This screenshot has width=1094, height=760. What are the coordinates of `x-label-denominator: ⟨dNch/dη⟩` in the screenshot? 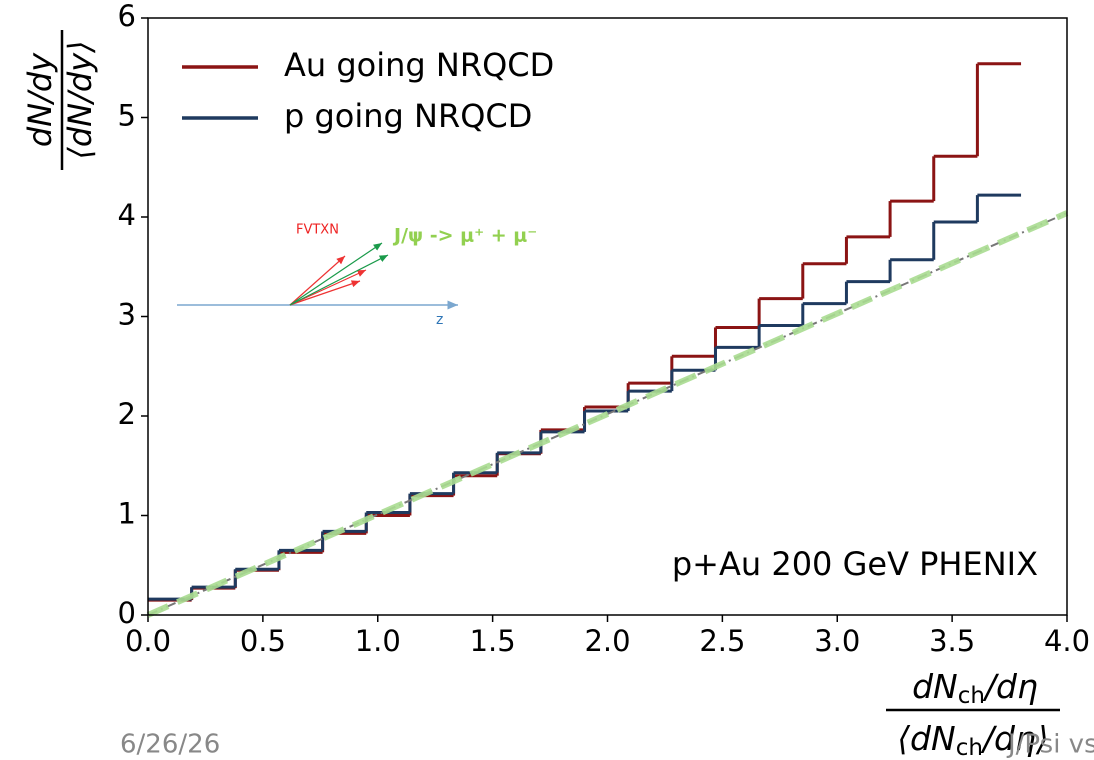 It's located at (973, 739).